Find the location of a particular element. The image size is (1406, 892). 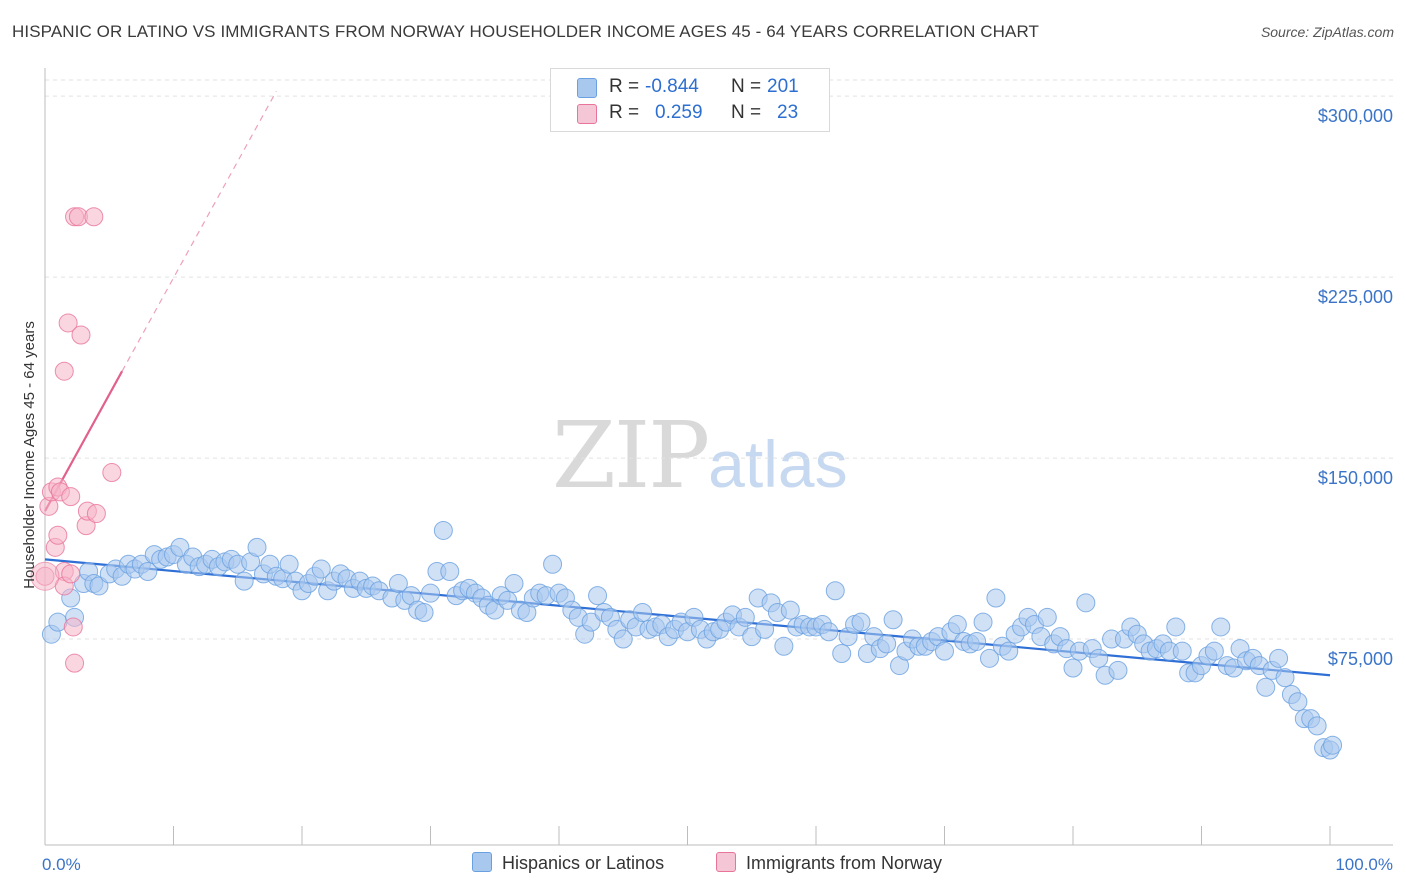

bottom-legend-swatch-norway is located at coordinates (726, 862).